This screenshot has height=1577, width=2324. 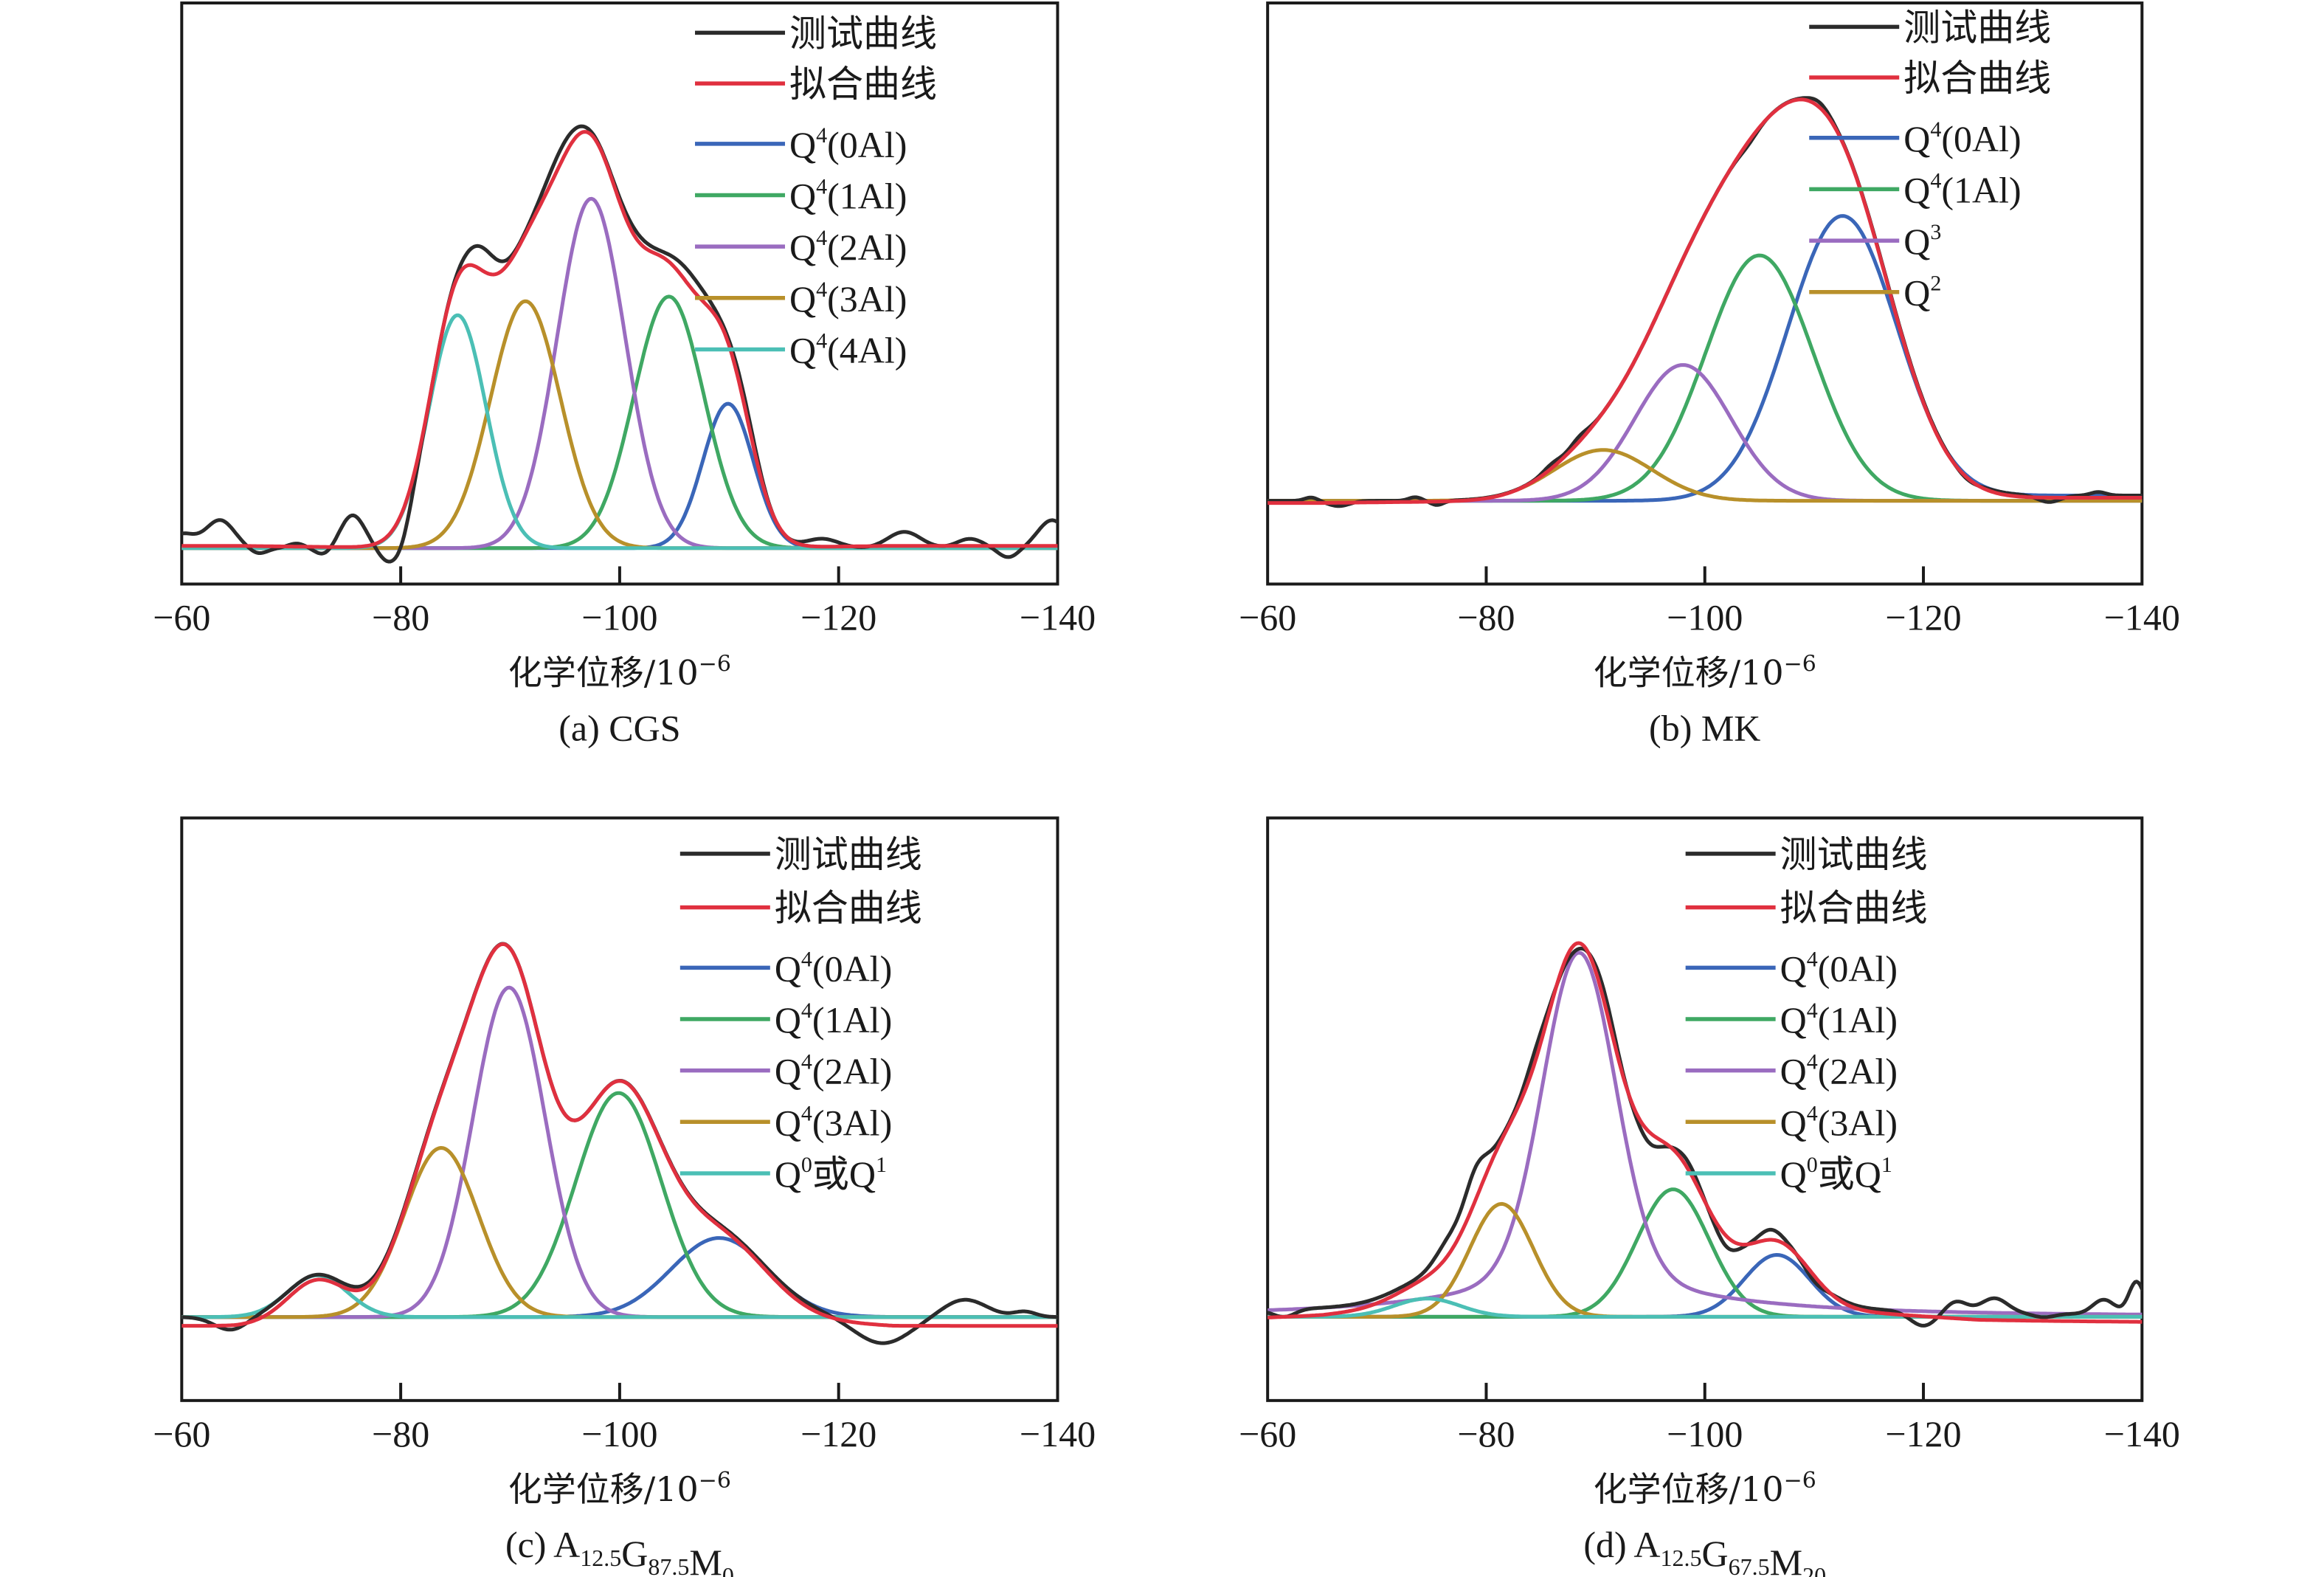 What do you see at coordinates (1705, 1253) in the screenshot?
I see `component-curve-q4-1al` at bounding box center [1705, 1253].